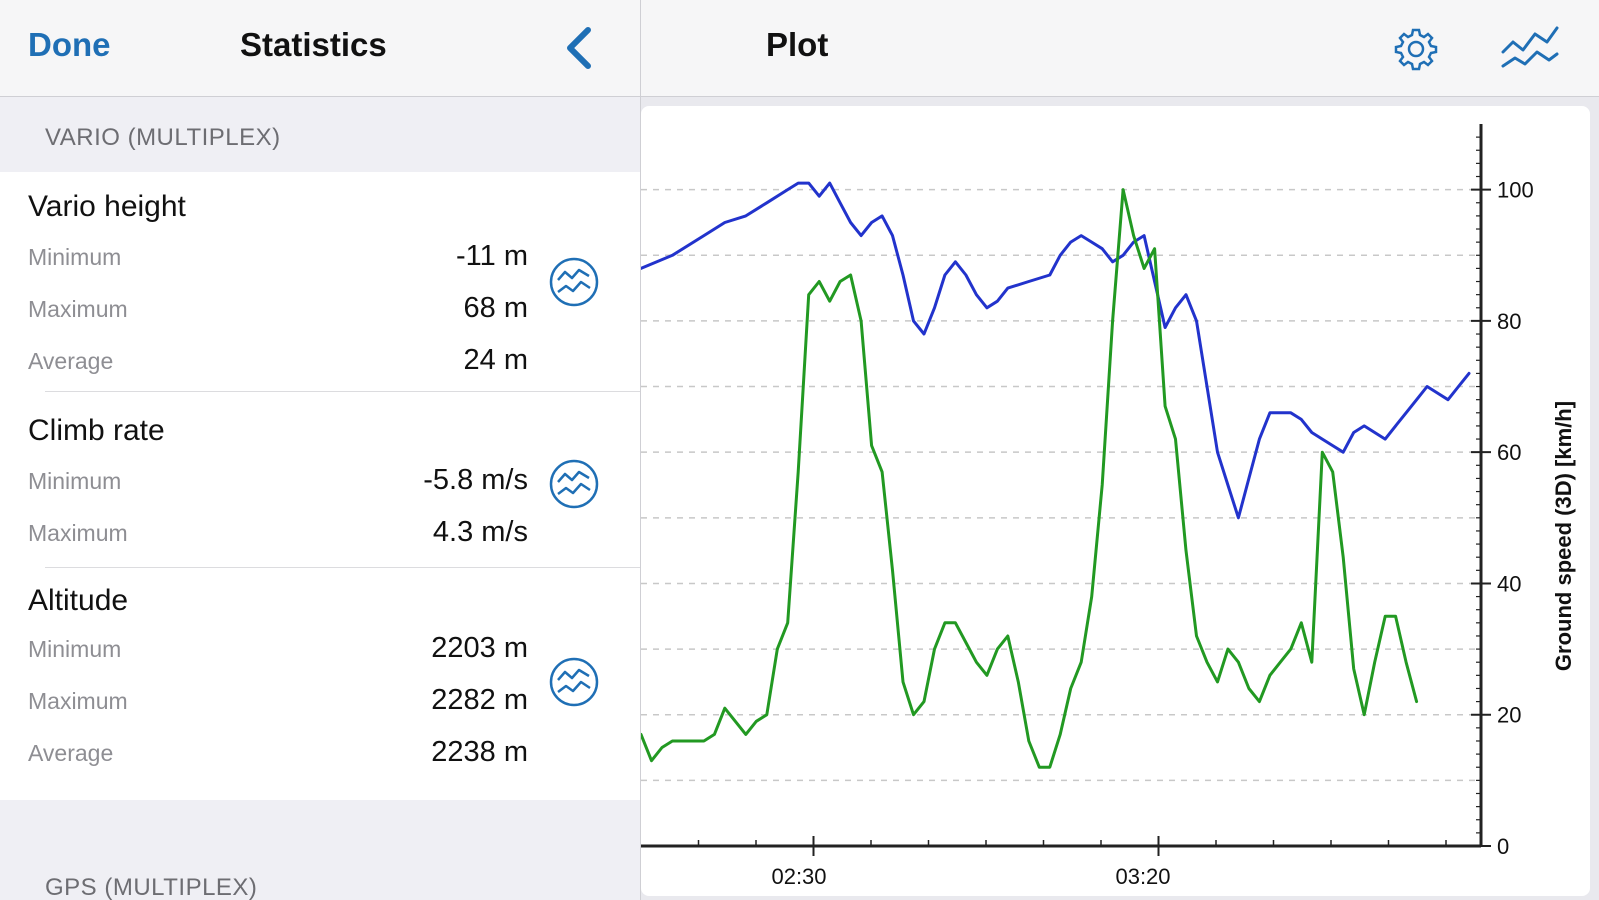 This screenshot has height=900, width=1599. Describe the element at coordinates (1509, 715) in the screenshot. I see `y-tick-label: 20` at that location.